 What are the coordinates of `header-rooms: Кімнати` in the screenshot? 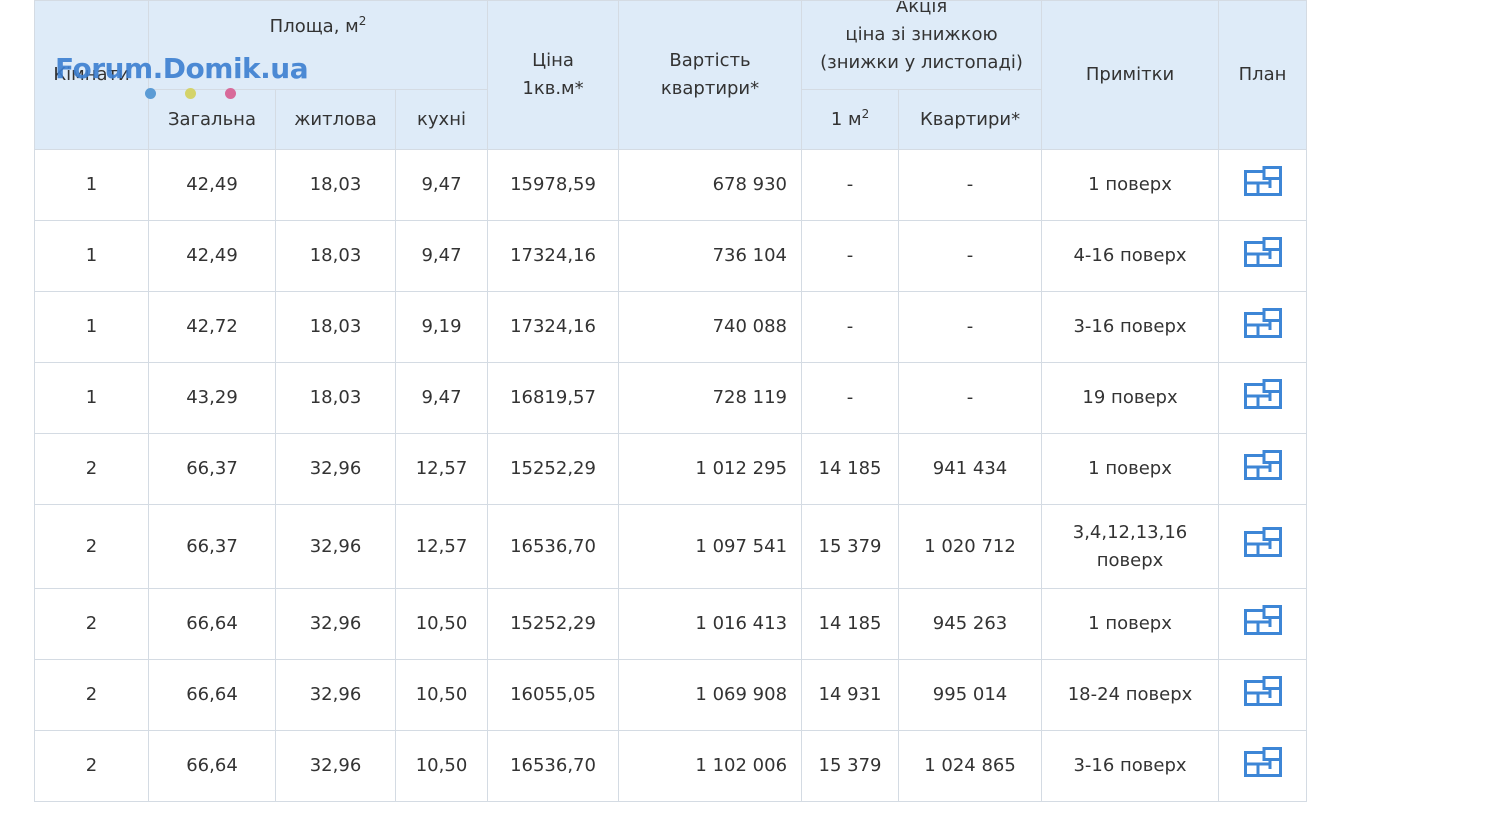 It's located at (91, 75).